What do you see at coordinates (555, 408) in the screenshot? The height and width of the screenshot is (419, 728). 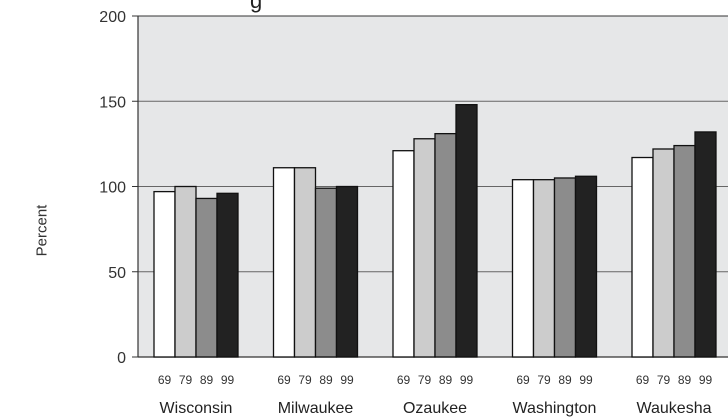 I see `category-label: Washington` at bounding box center [555, 408].